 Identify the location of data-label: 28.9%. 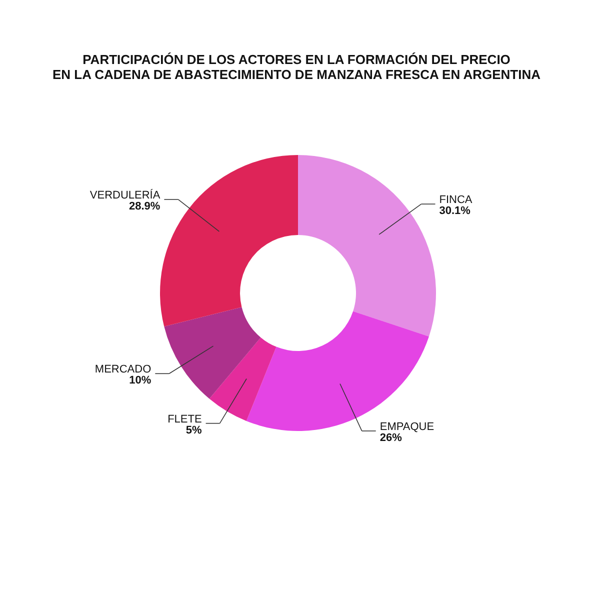
(144, 206).